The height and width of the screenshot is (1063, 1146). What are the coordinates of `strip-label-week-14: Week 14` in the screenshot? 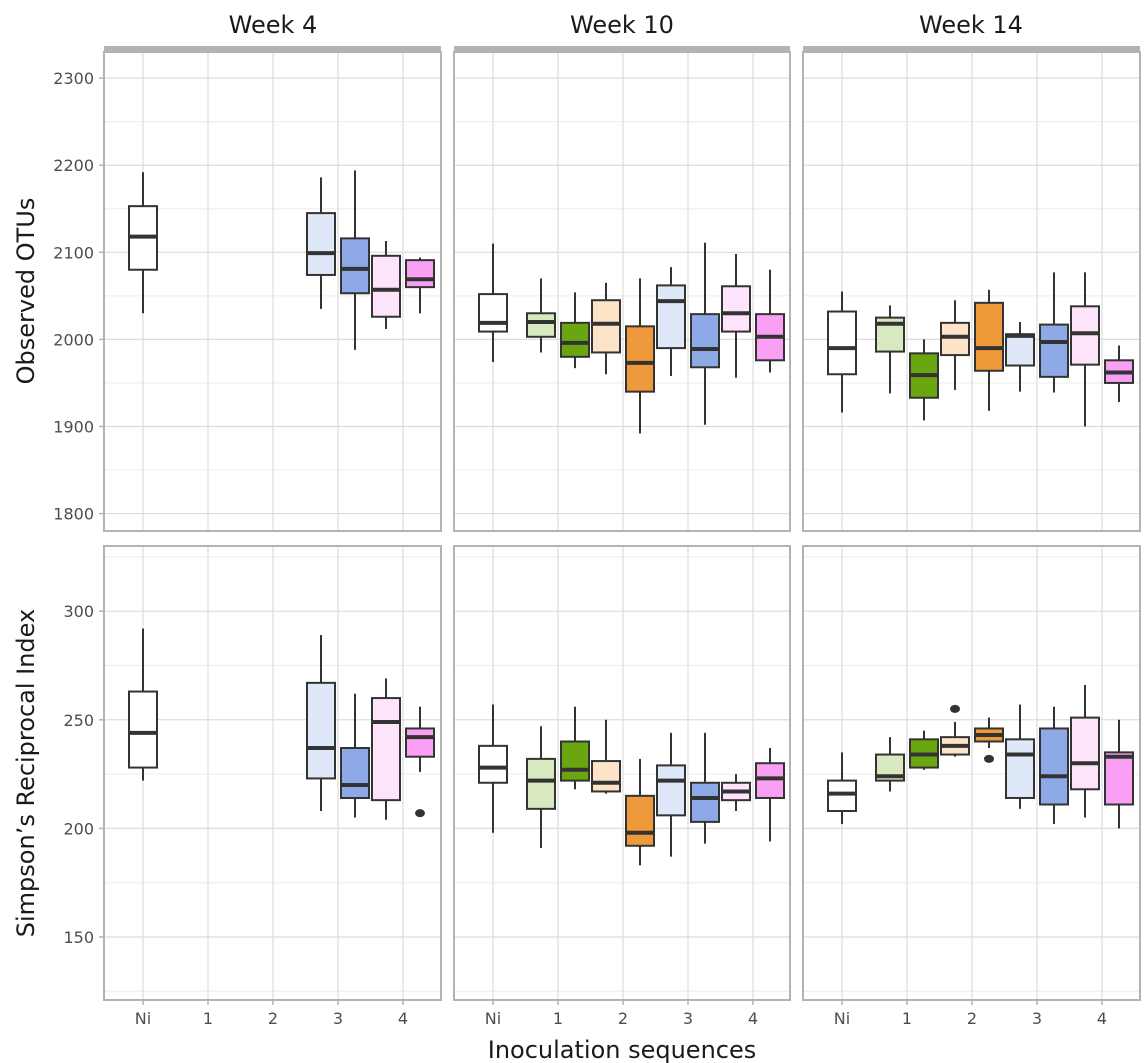 It's located at (971, 25).